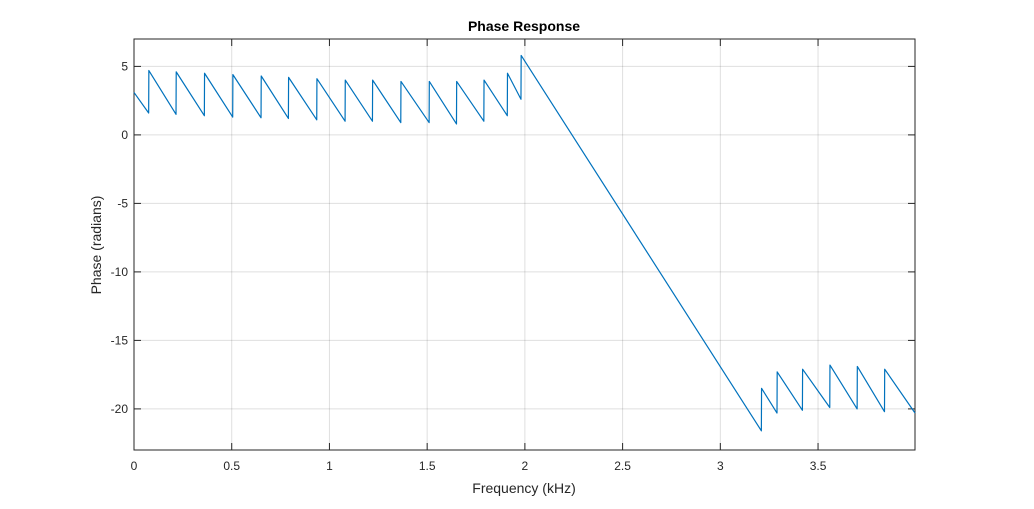 The height and width of the screenshot is (509, 1034). What do you see at coordinates (124, 135) in the screenshot?
I see `y-tick-label: 0` at bounding box center [124, 135].